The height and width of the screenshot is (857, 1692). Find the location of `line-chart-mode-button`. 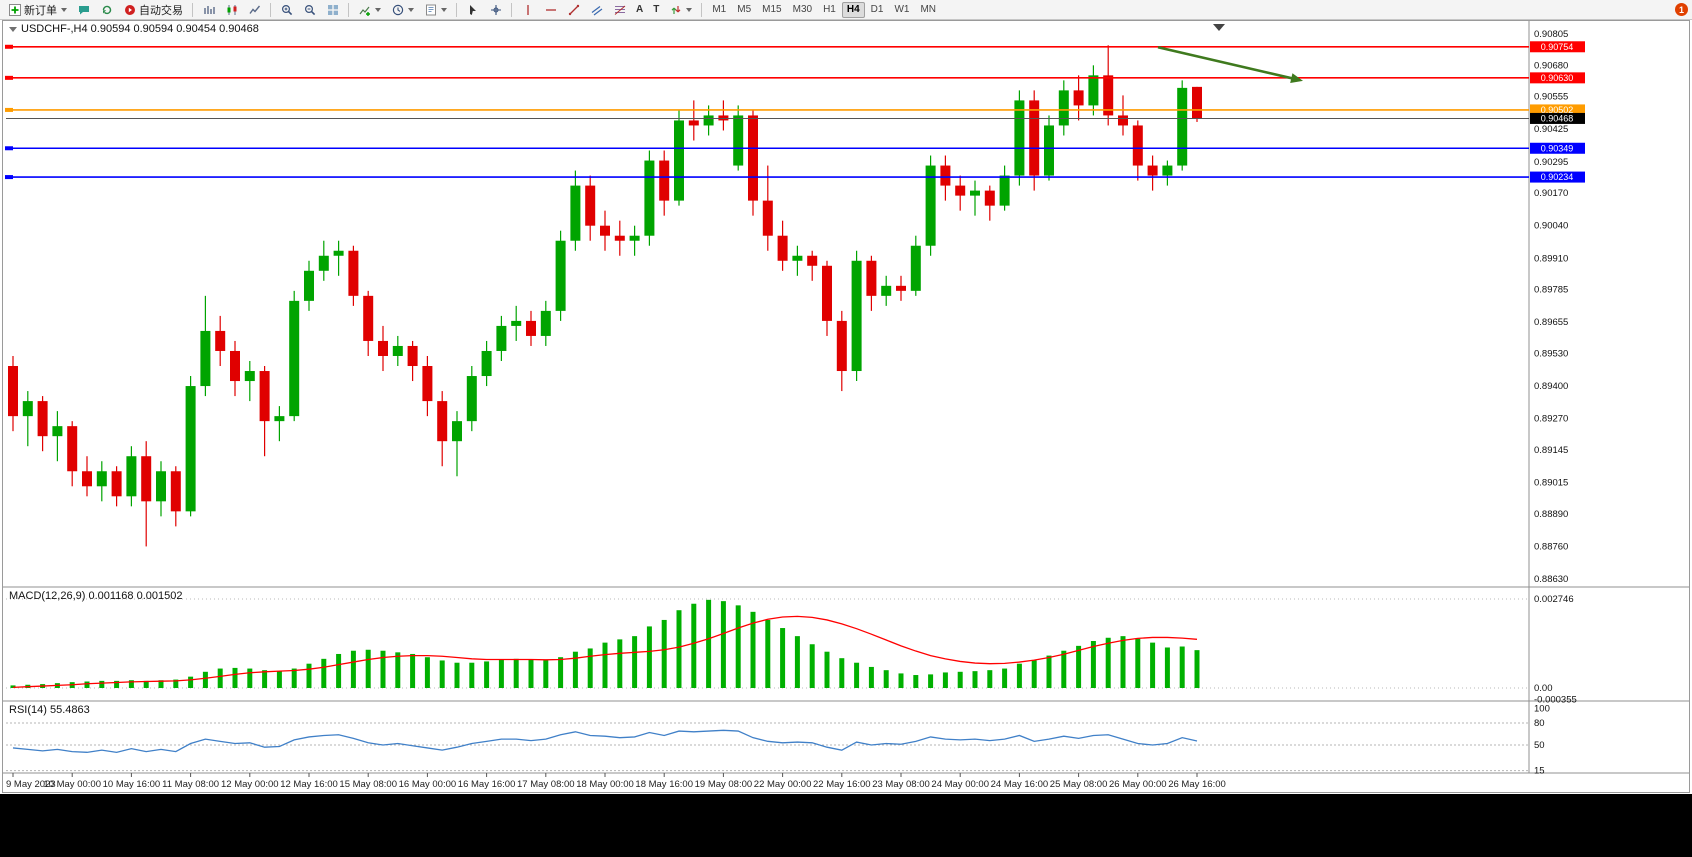

line-chart-mode-button is located at coordinates (254, 9).